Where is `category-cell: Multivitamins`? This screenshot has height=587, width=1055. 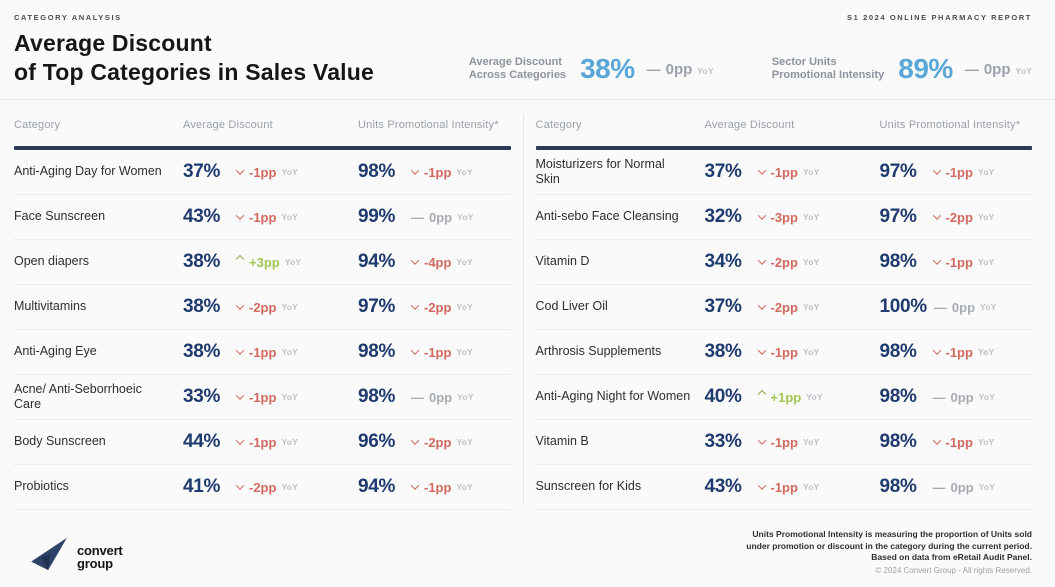
category-cell: Multivitamins is located at coordinates (50, 306).